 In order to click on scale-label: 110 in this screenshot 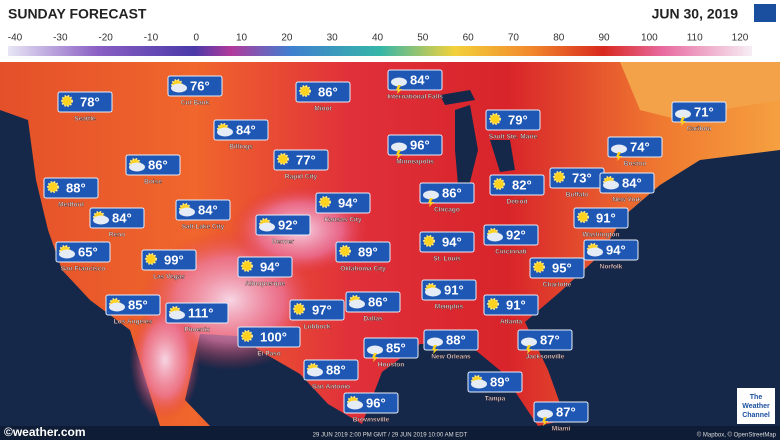, I will do `click(695, 38)`.